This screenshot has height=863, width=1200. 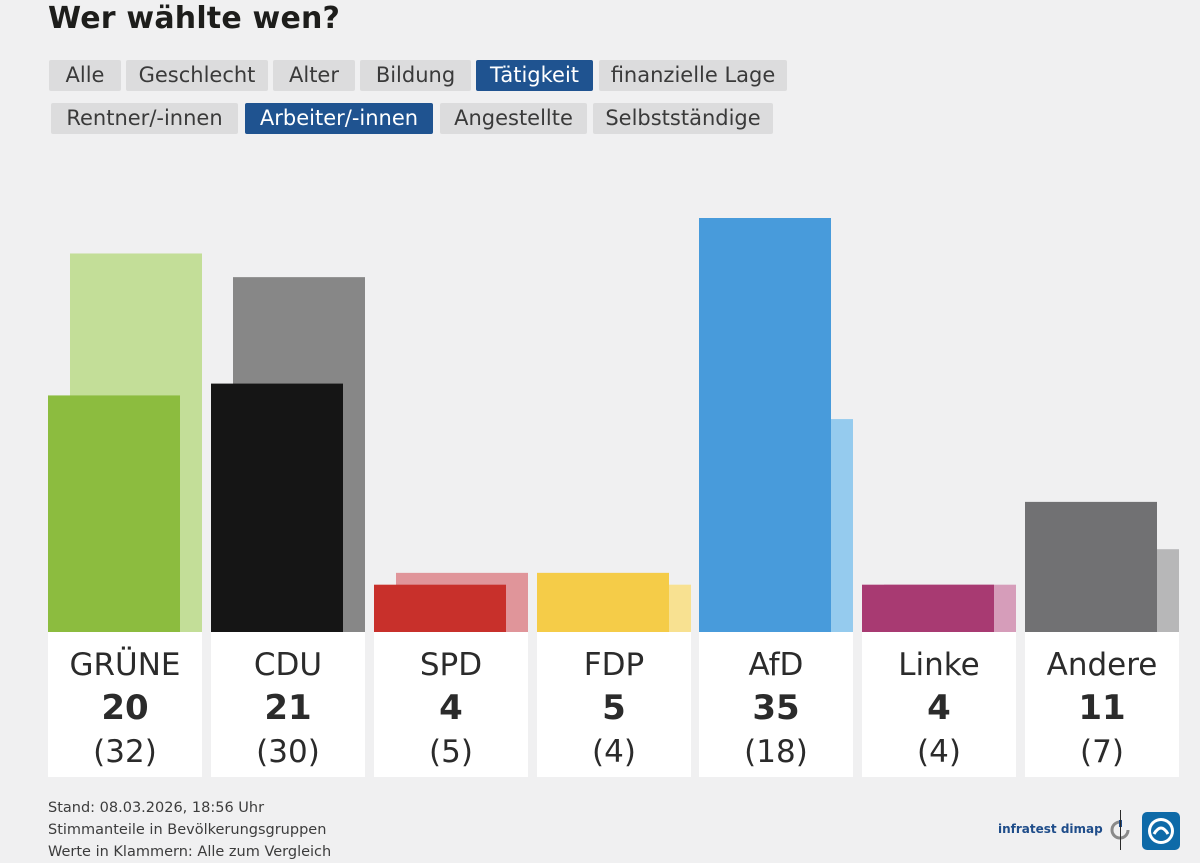 What do you see at coordinates (939, 665) in the screenshot?
I see `party-name: Linke` at bounding box center [939, 665].